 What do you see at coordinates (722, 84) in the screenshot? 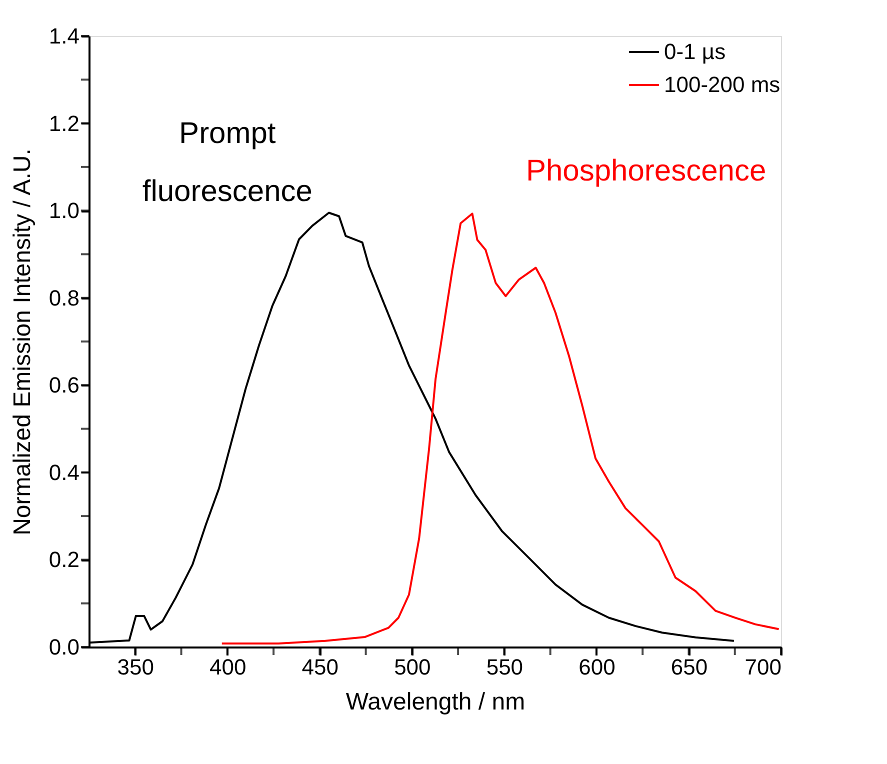
I see `legend-label: 100-200 ms` at bounding box center [722, 84].